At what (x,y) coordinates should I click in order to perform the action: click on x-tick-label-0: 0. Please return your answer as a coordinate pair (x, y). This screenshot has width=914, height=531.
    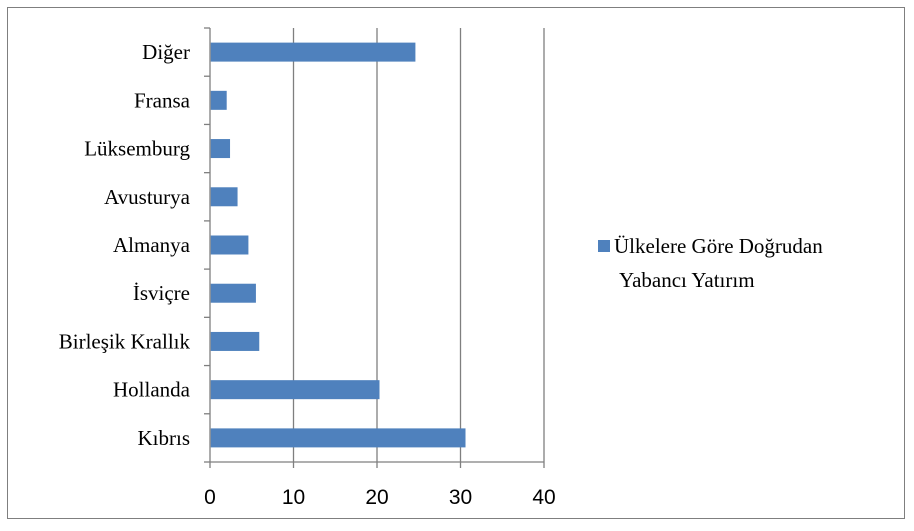
    Looking at the image, I should click on (210, 497).